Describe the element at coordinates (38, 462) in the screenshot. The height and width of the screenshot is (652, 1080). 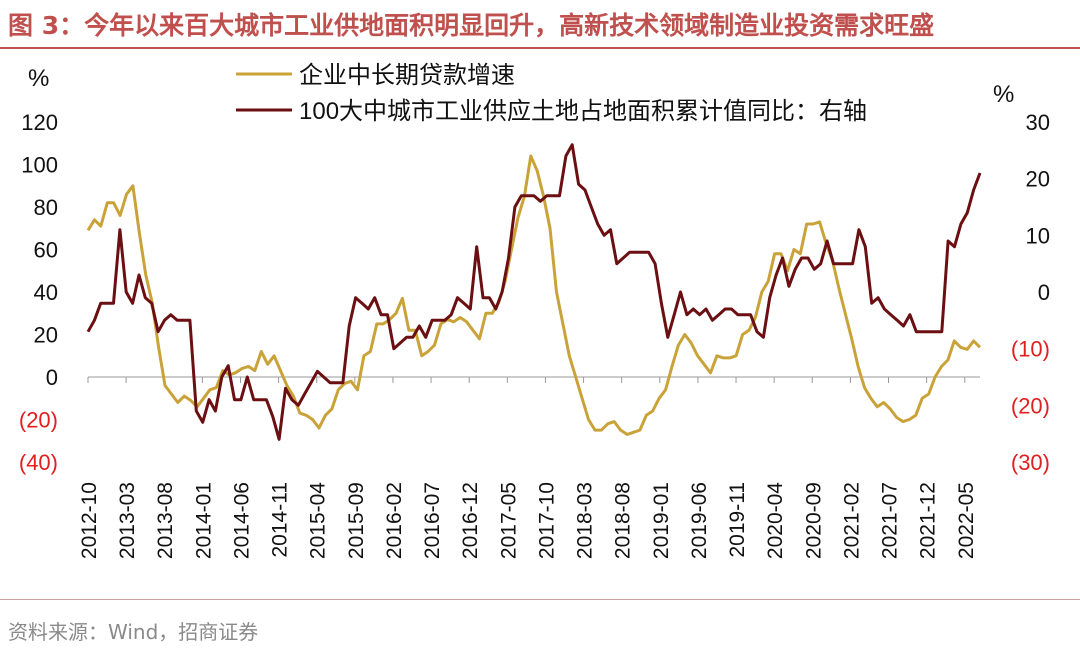
I see `left-tick-label-8: (40)` at that location.